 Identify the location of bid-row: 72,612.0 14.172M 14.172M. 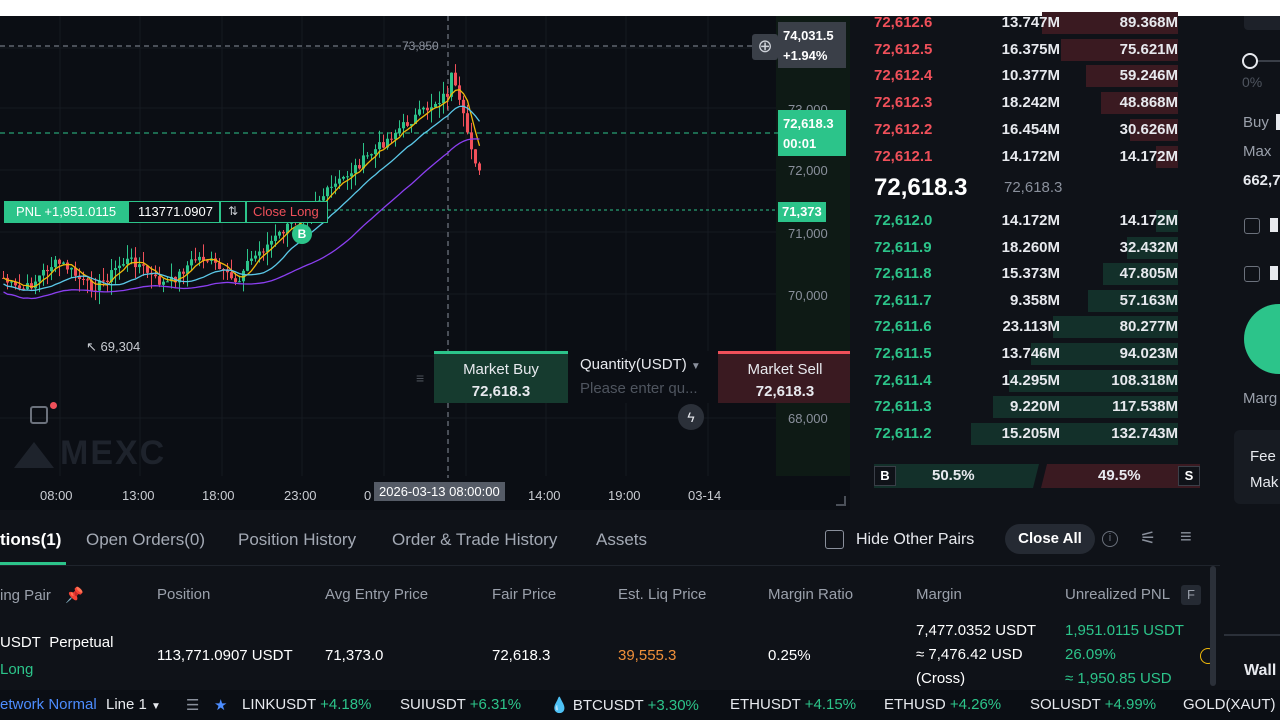
(1025, 221).